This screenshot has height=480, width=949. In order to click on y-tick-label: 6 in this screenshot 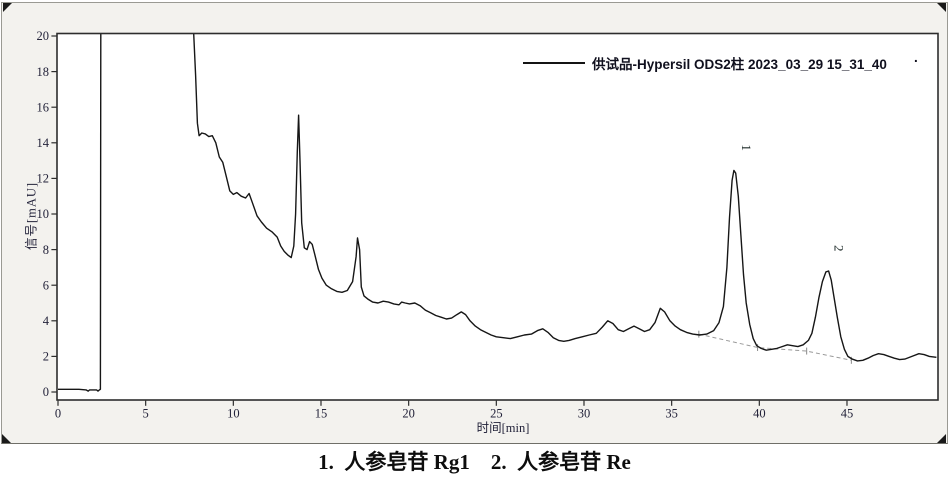, I will do `click(46, 285)`.